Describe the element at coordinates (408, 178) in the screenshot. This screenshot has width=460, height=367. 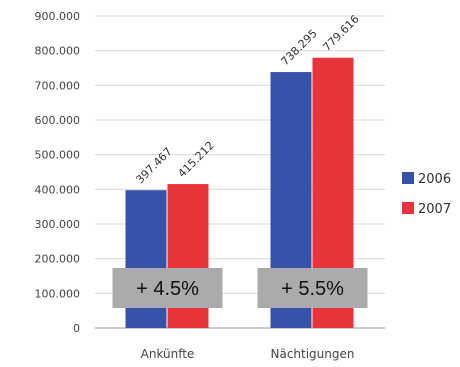
I see `legend-swatch-2006` at that location.